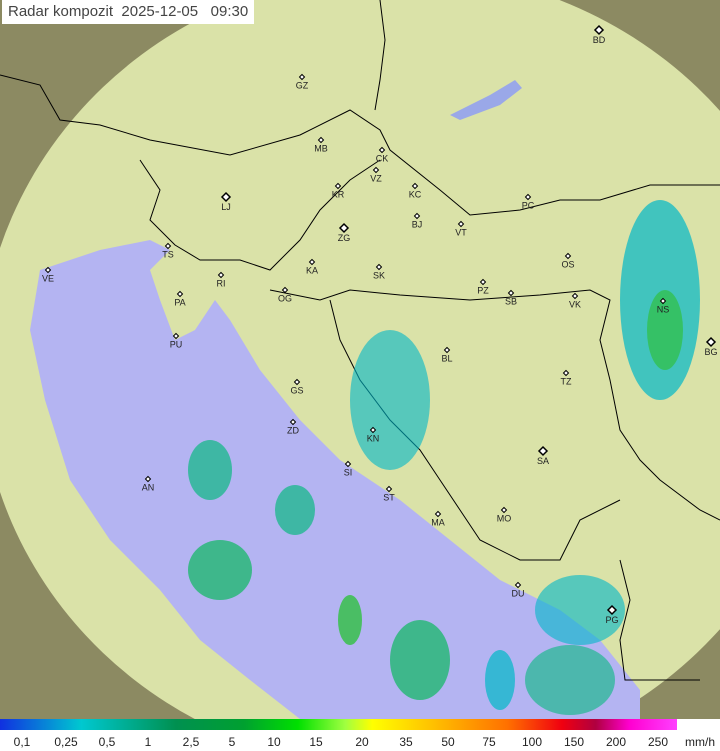  What do you see at coordinates (528, 202) in the screenshot?
I see `city-pc: PC` at bounding box center [528, 202].